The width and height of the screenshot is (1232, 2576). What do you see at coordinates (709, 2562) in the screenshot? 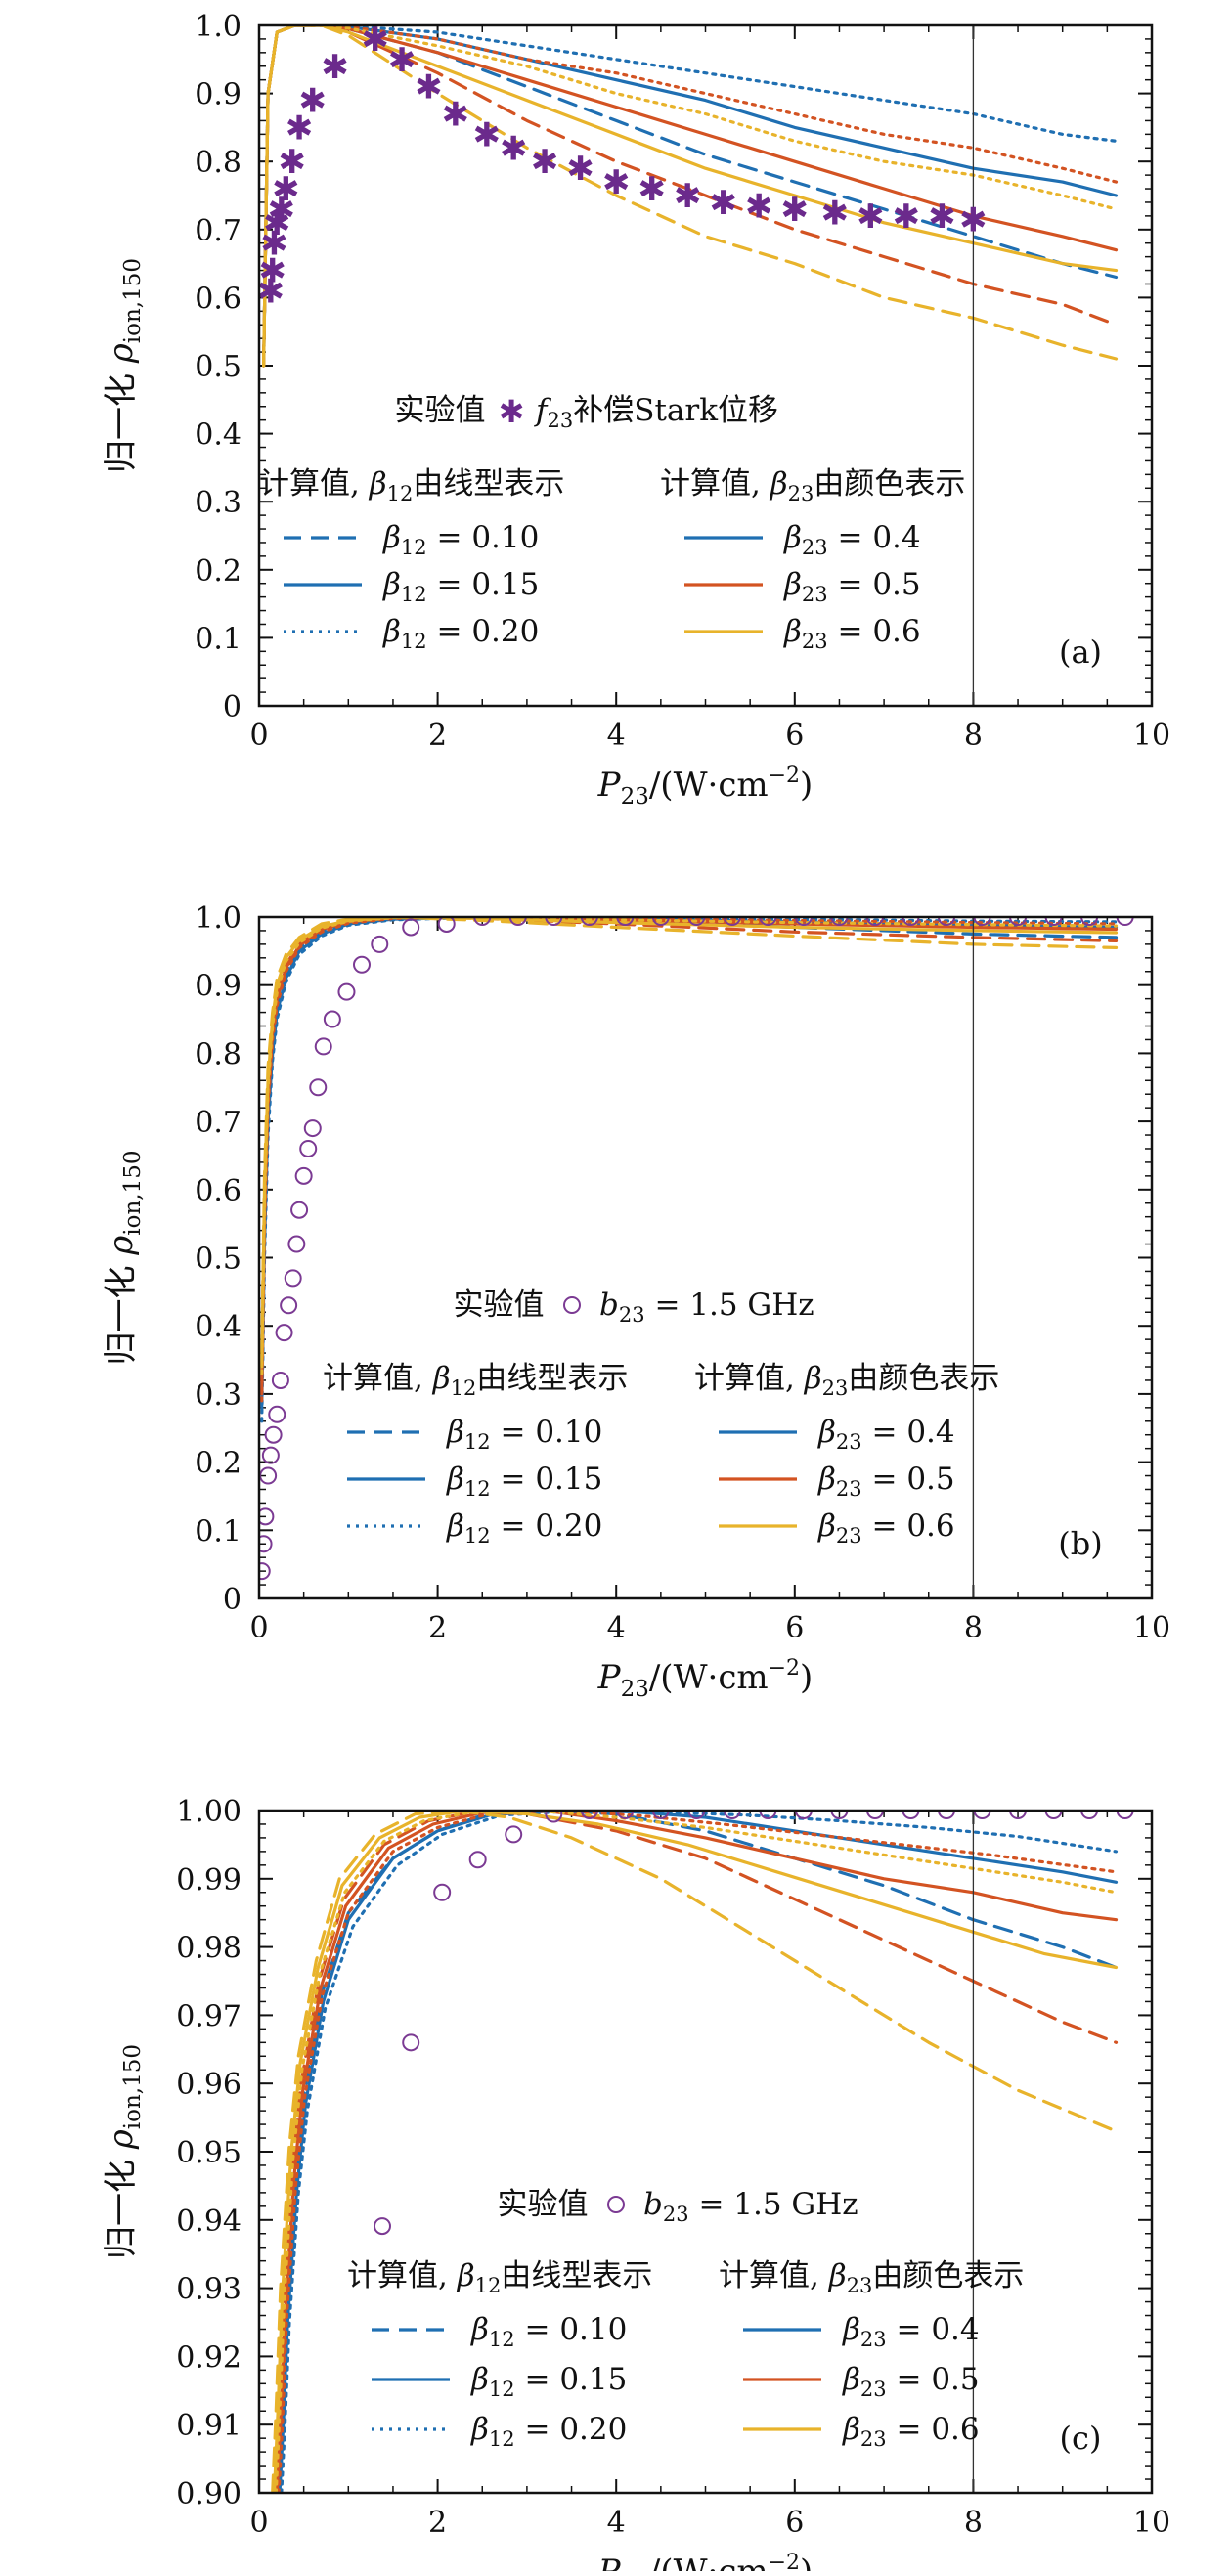
I see `x-axis-label-unit: /(W·cm` at bounding box center [709, 2562].